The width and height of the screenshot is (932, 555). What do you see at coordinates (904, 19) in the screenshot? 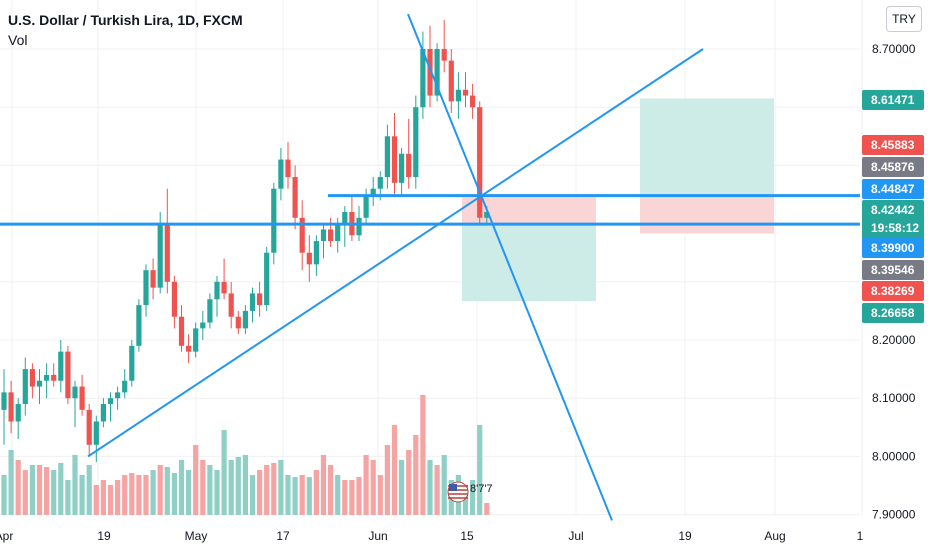
I see `currency-badge: TRY` at bounding box center [904, 19].